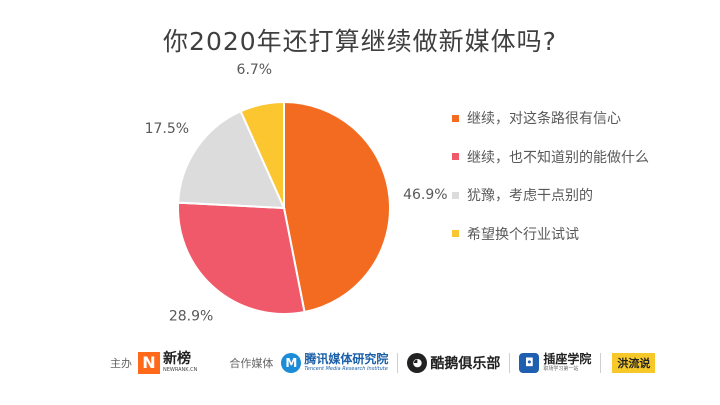  I want to click on legend-item: 继续，也不知道别的能做什么, so click(550, 157).